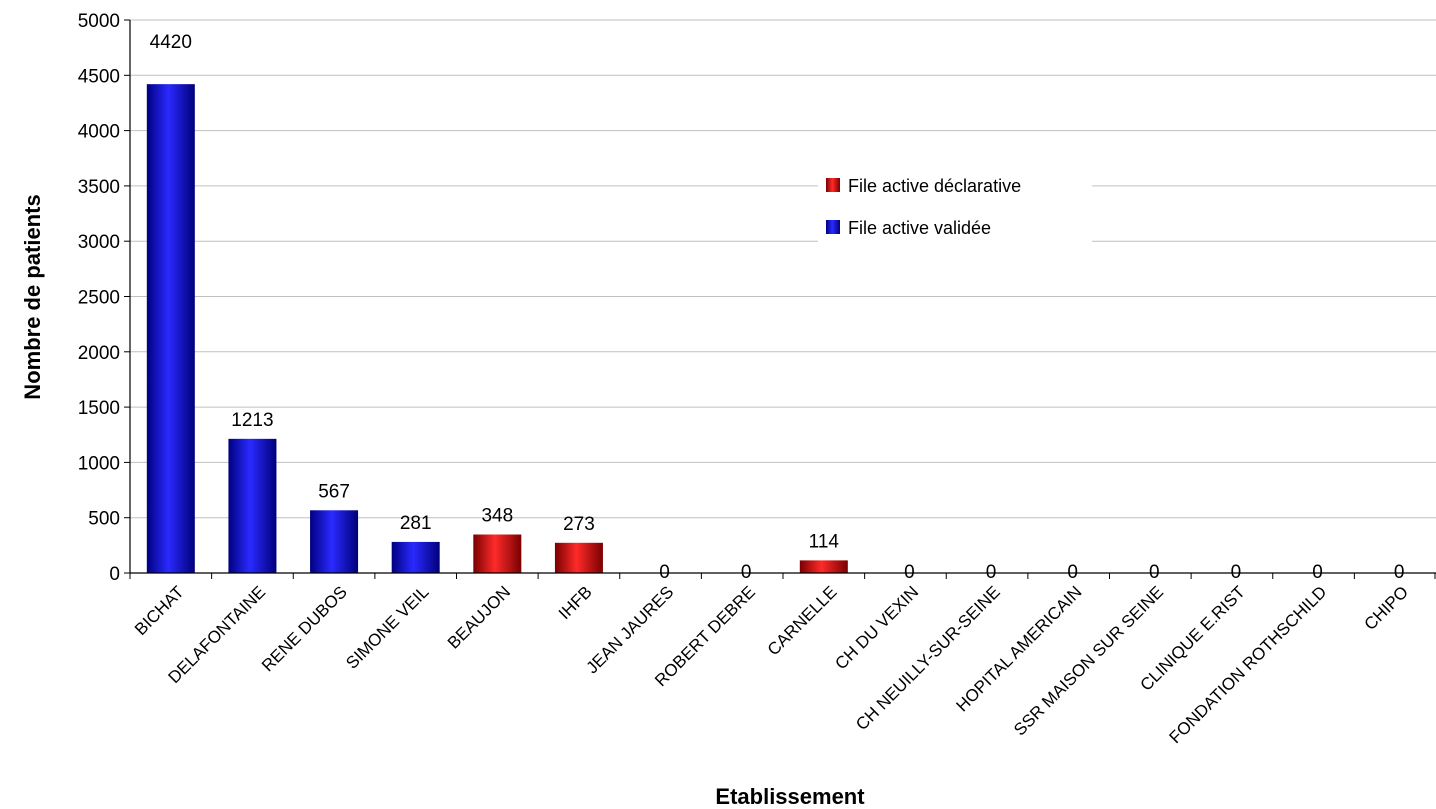 The height and width of the screenshot is (809, 1436). I want to click on legend-box, so click(955, 205).